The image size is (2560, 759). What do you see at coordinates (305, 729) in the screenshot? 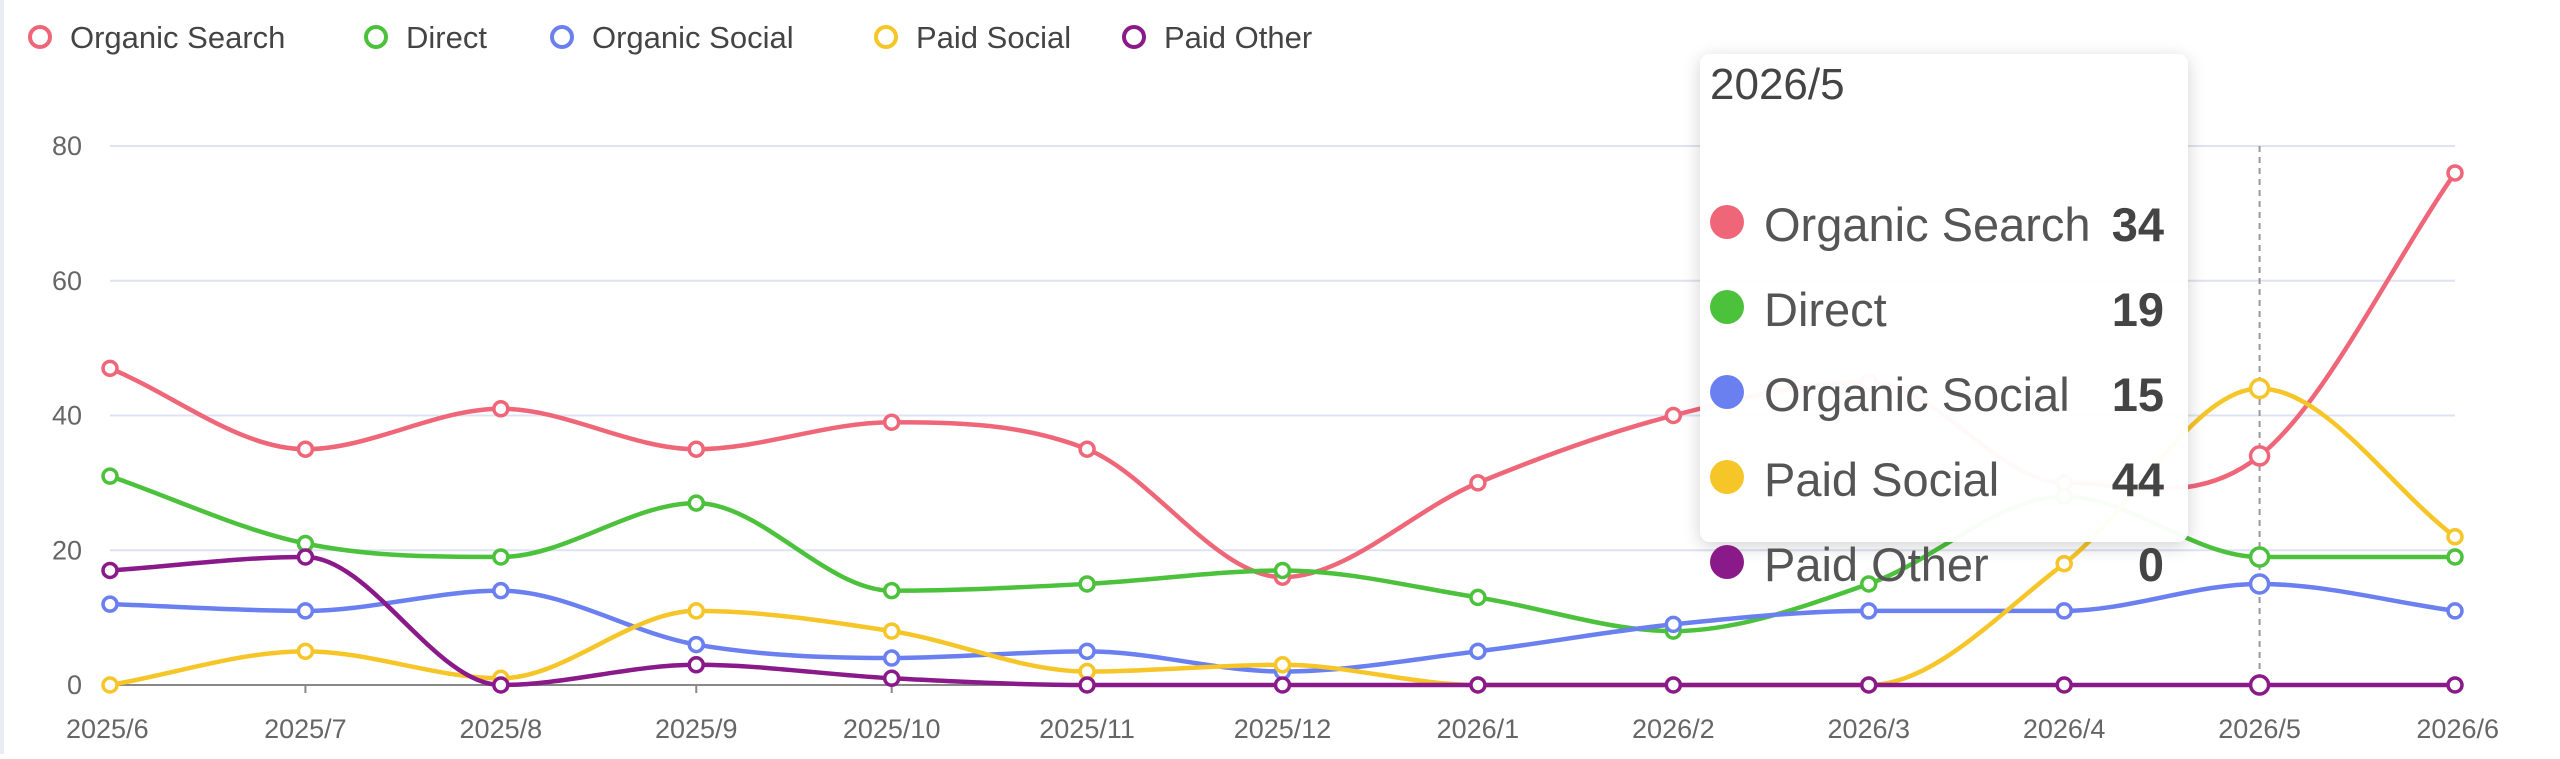
I see `x-tick-label: 2025/7` at bounding box center [305, 729].